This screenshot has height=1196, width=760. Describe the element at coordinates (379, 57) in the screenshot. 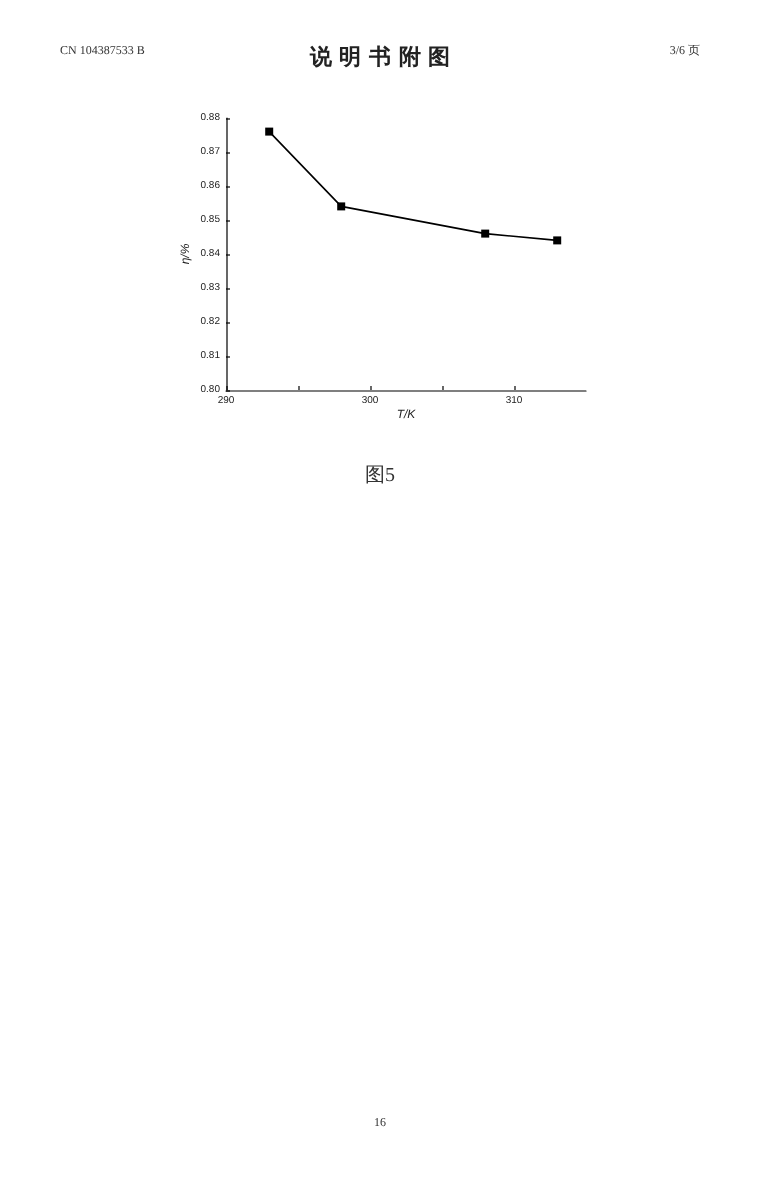

I see `chart-title: 说 明 书 附 图` at that location.